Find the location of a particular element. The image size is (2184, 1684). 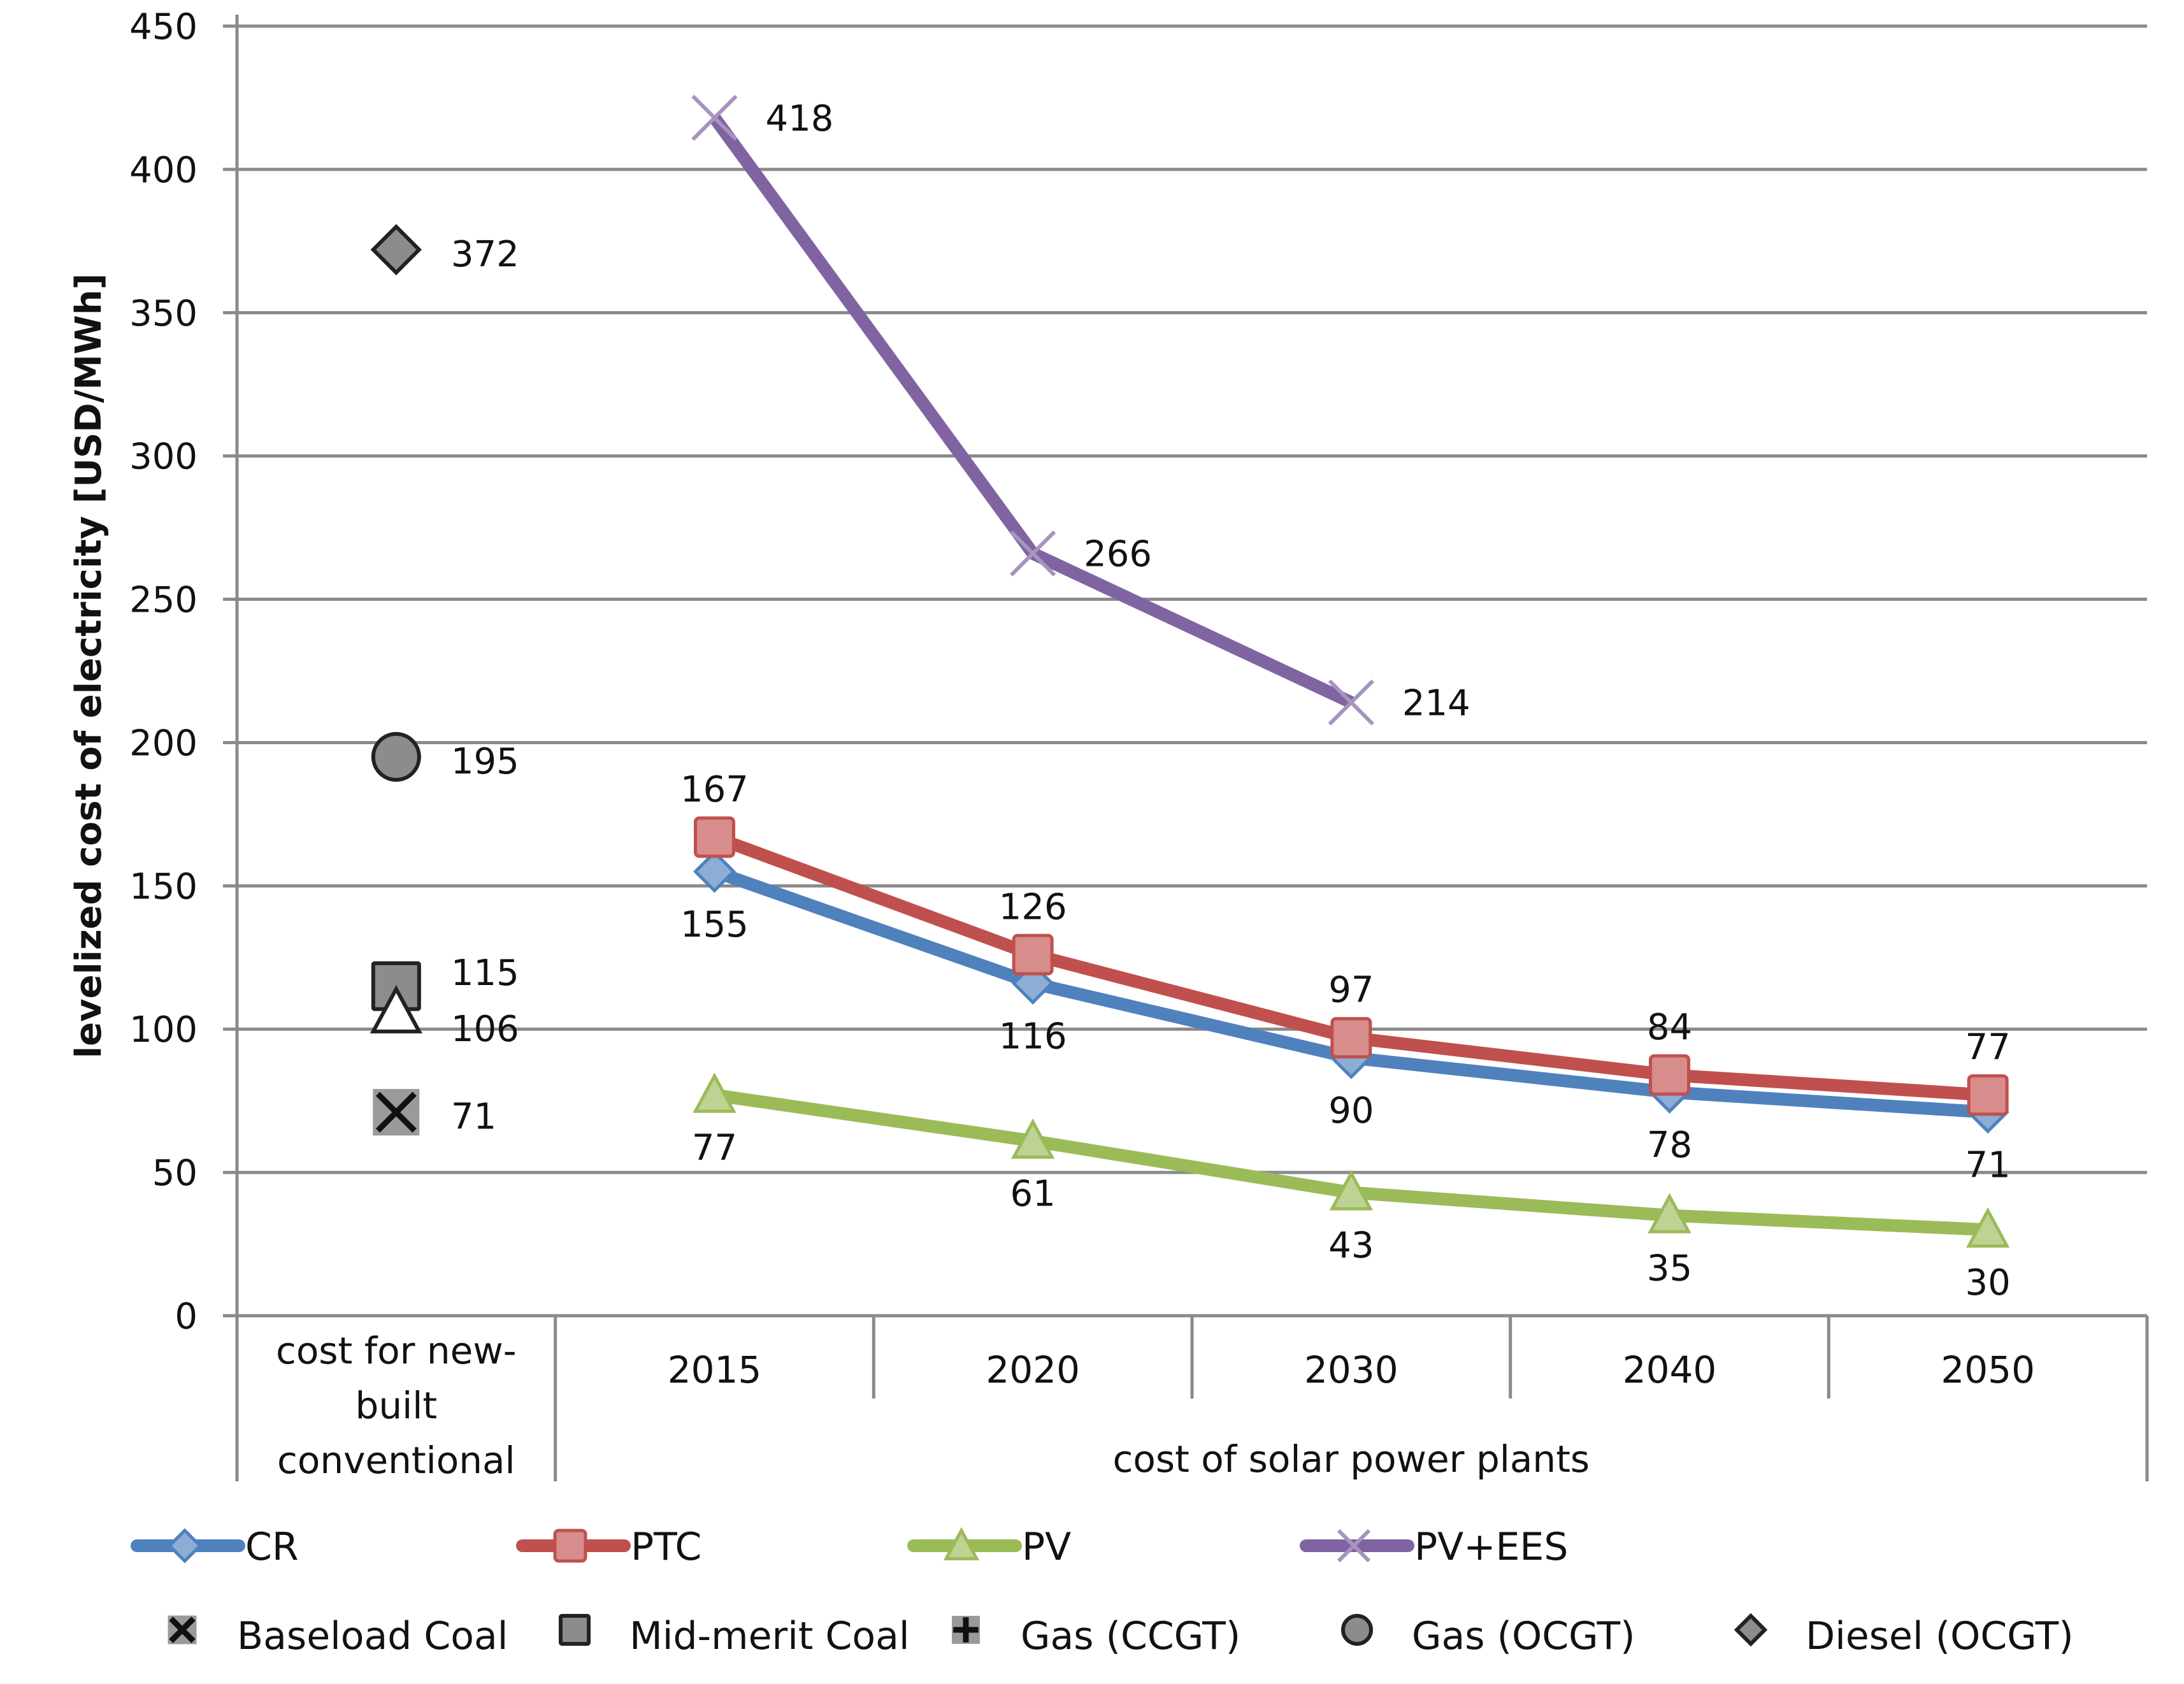

data-label: 97 is located at coordinates (1351, 990).